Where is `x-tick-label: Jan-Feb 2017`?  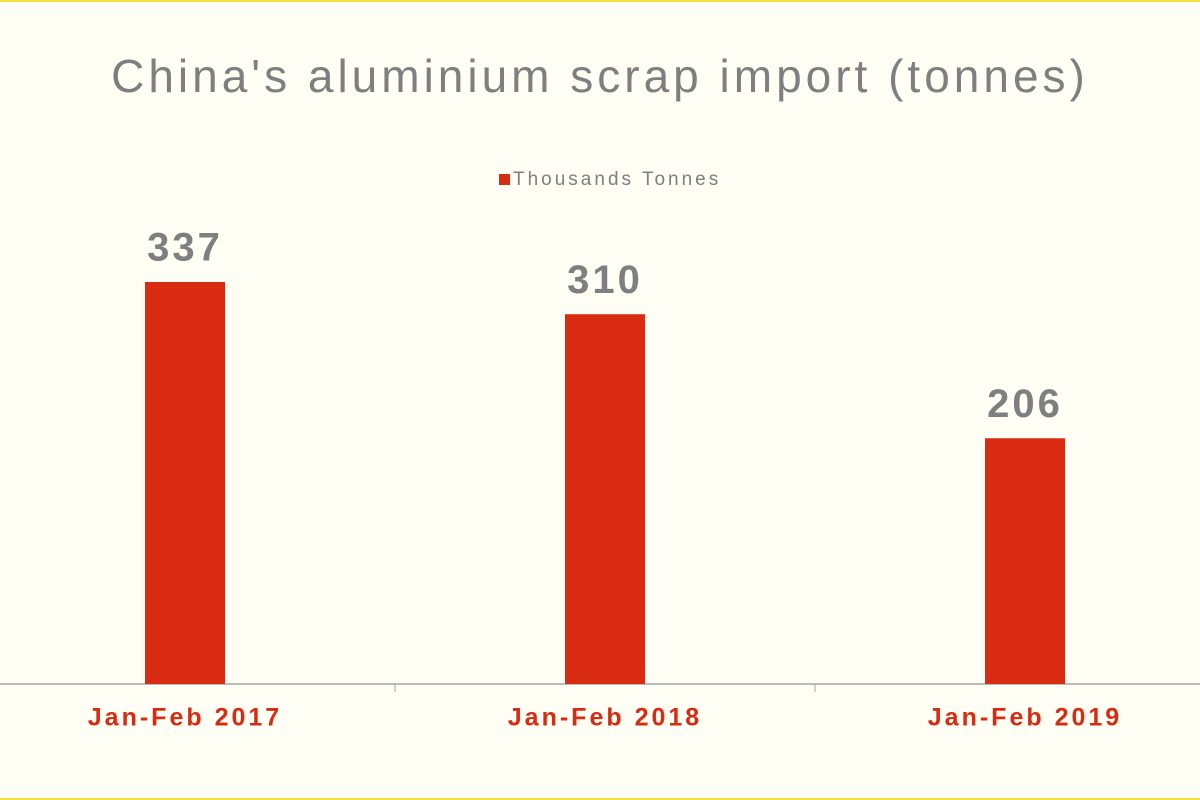 x-tick-label: Jan-Feb 2017 is located at coordinates (185, 718).